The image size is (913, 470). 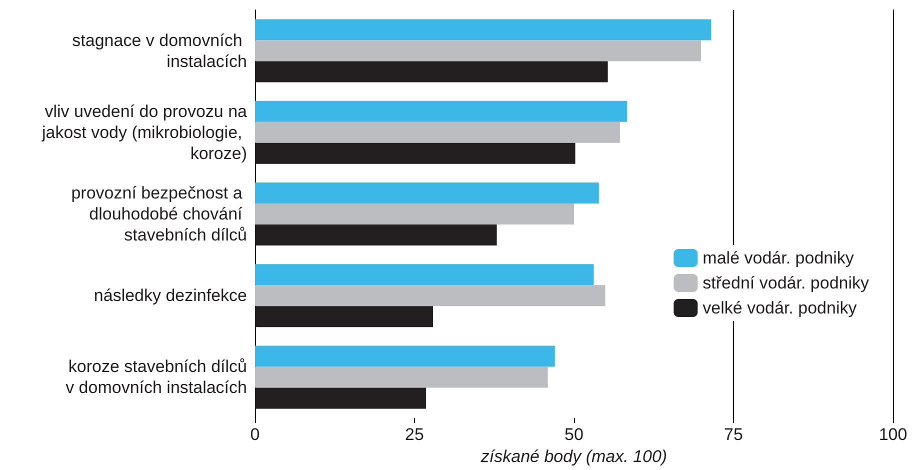 What do you see at coordinates (170, 296) in the screenshot?
I see `y-tick-label: následky dezinfekce` at bounding box center [170, 296].